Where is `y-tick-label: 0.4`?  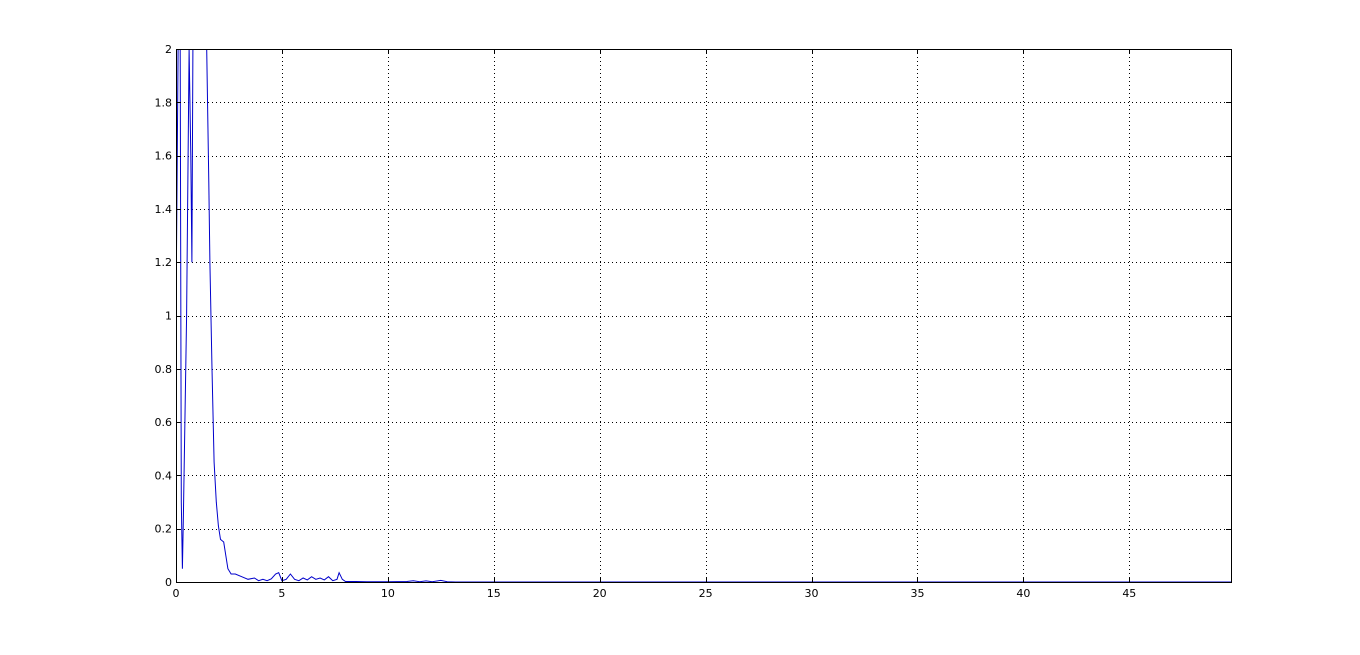
y-tick-label: 0.4 is located at coordinates (164, 475).